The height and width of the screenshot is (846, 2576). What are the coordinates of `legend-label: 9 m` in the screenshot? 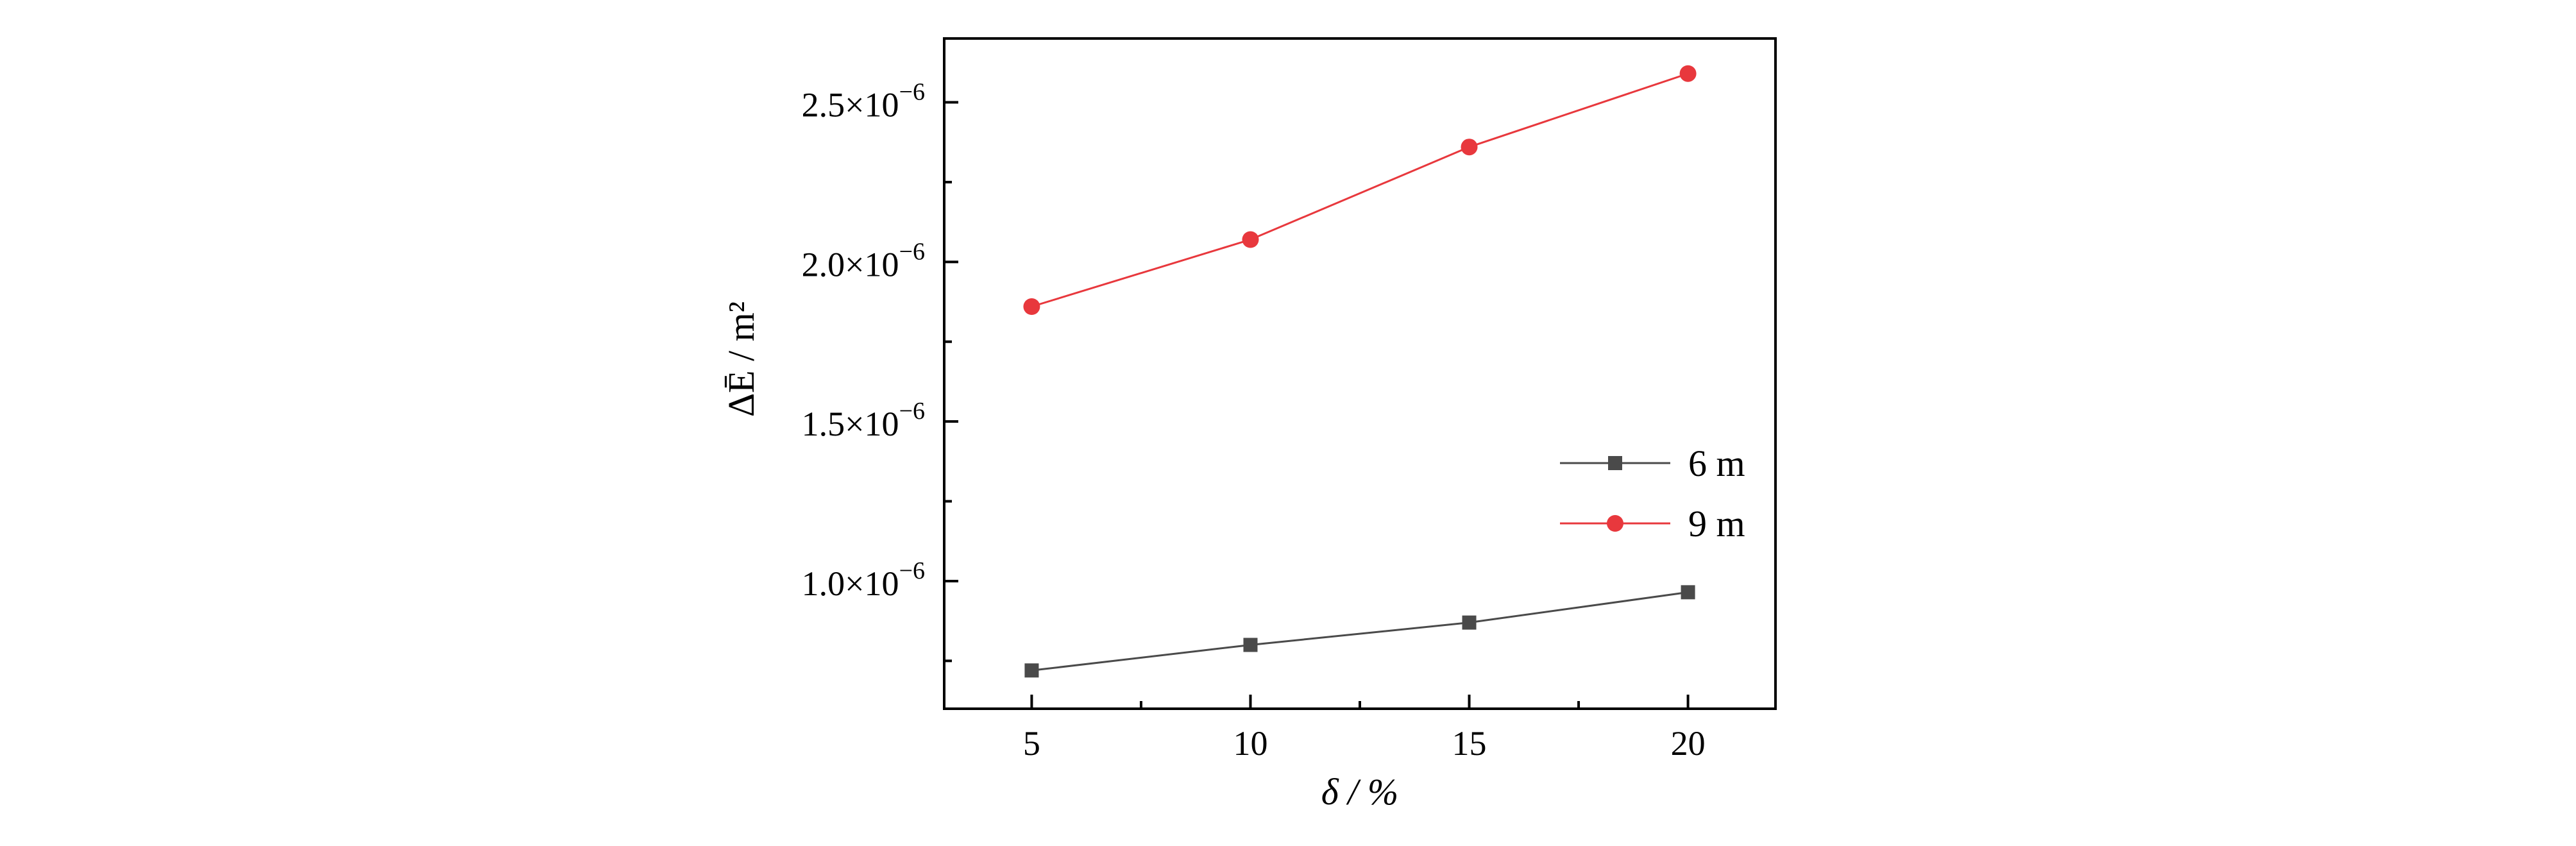 It's located at (1716, 524).